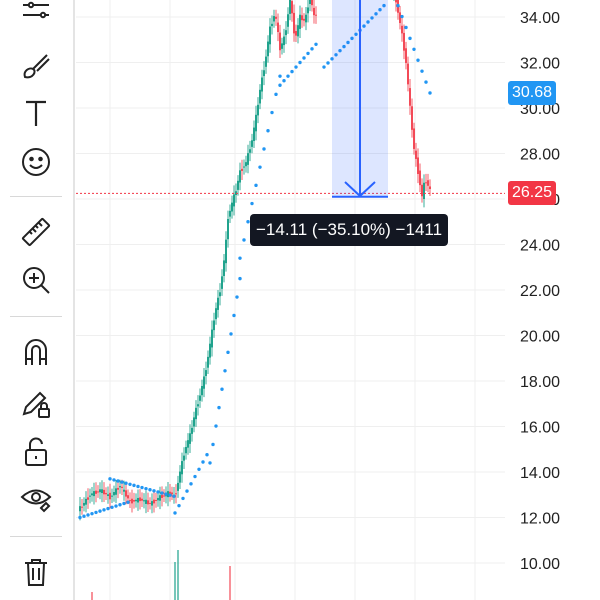 The height and width of the screenshot is (600, 600). What do you see at coordinates (532, 193) in the screenshot?
I see `last-price-tag: 26.25` at bounding box center [532, 193].